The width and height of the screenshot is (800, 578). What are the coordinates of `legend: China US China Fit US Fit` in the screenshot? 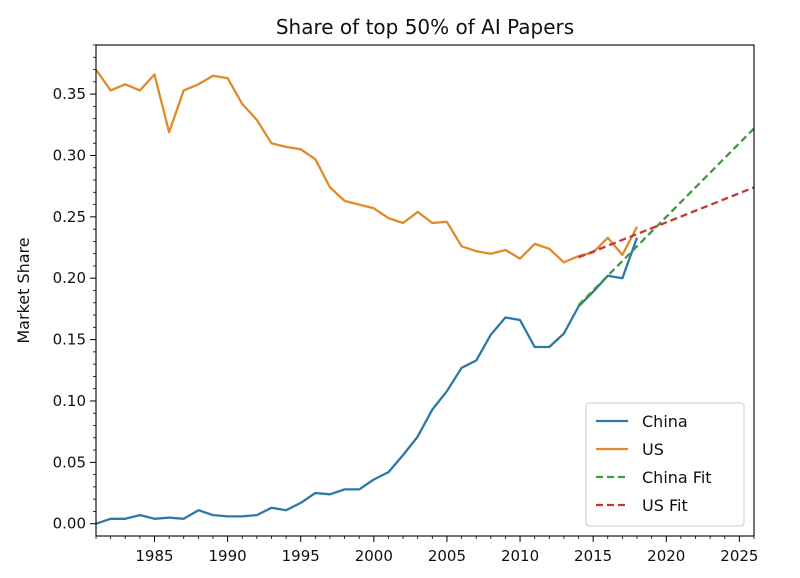 It's located at (665, 464).